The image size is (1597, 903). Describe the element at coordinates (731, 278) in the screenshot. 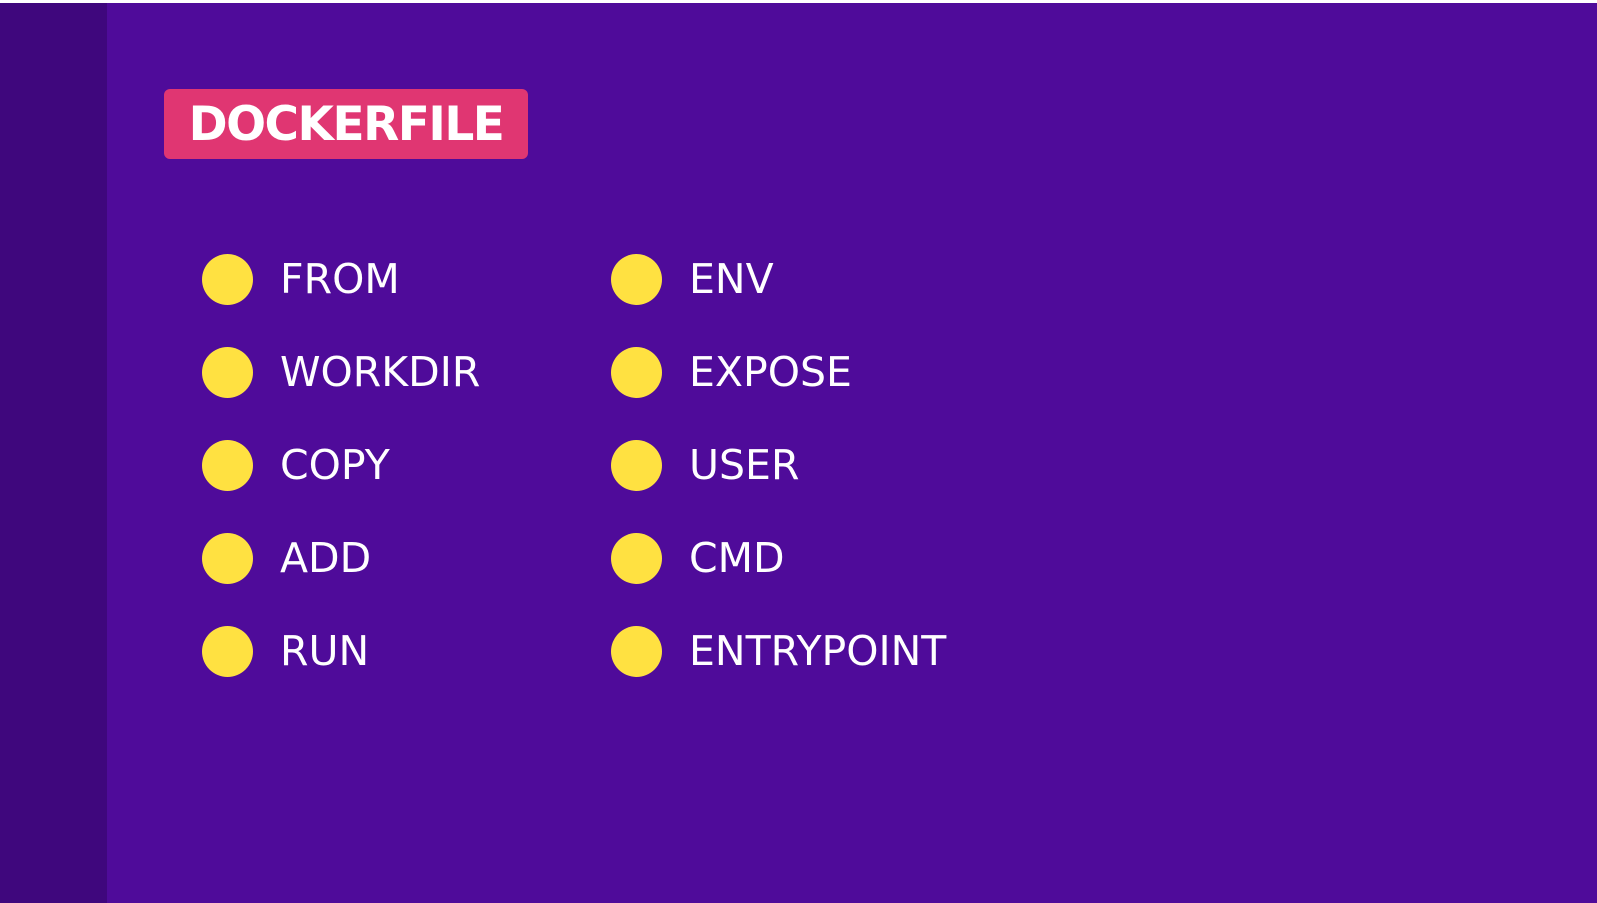

I see `instruction-label: ENV` at that location.